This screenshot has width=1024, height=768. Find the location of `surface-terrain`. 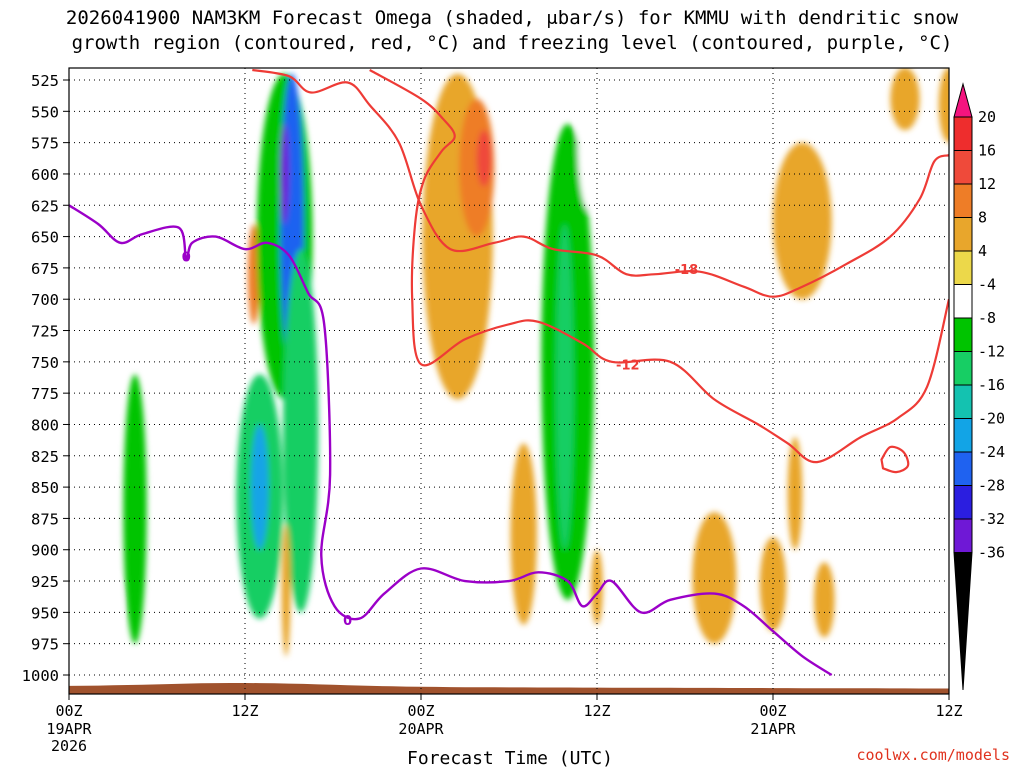

surface-terrain is located at coordinates (509, 688).